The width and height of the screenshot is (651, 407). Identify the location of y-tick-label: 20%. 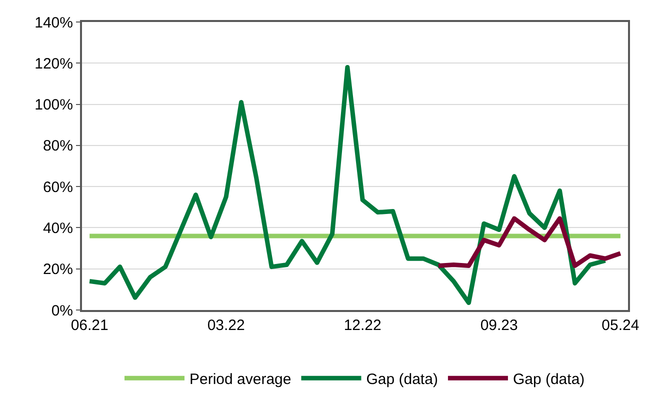
(57, 269).